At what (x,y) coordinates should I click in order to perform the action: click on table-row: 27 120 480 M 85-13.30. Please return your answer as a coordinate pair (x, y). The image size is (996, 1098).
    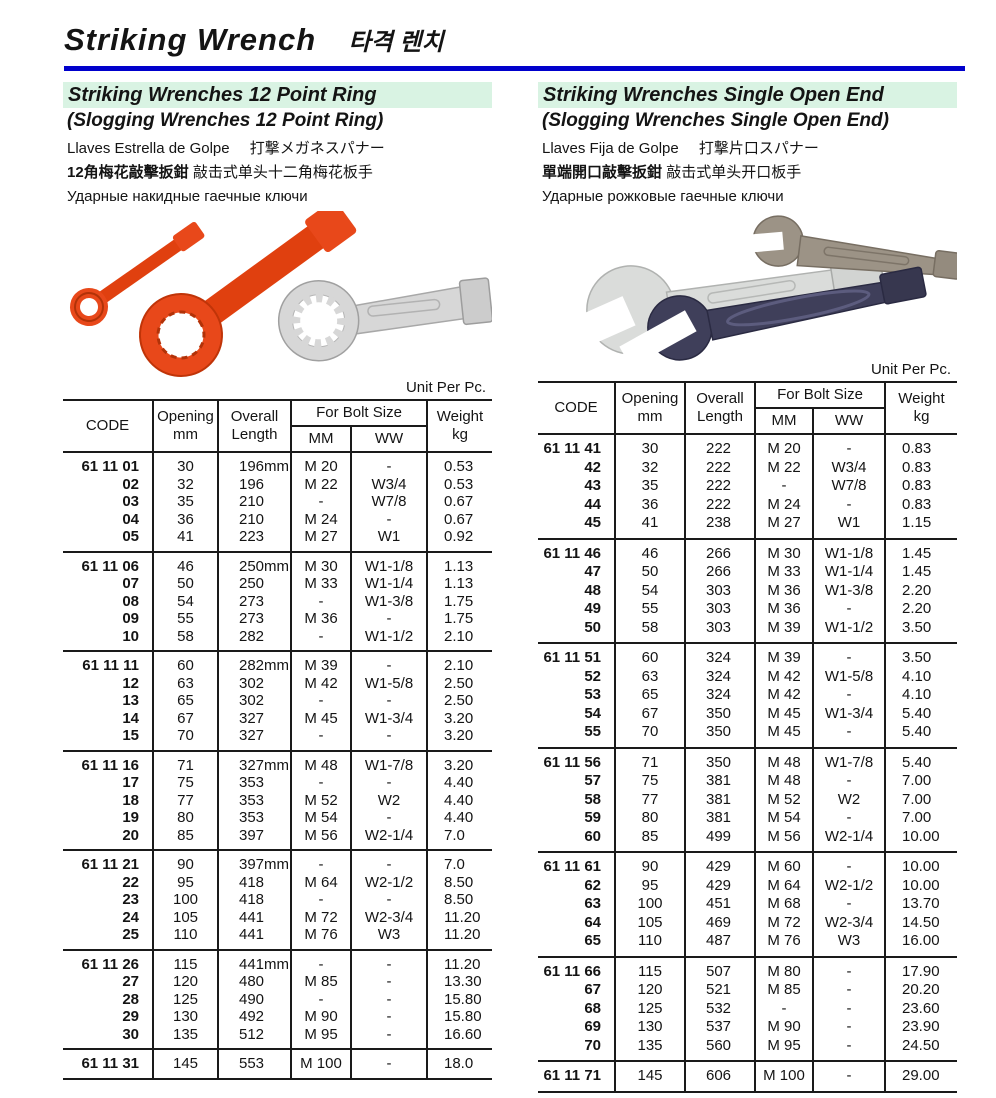
    Looking at the image, I should click on (277, 982).